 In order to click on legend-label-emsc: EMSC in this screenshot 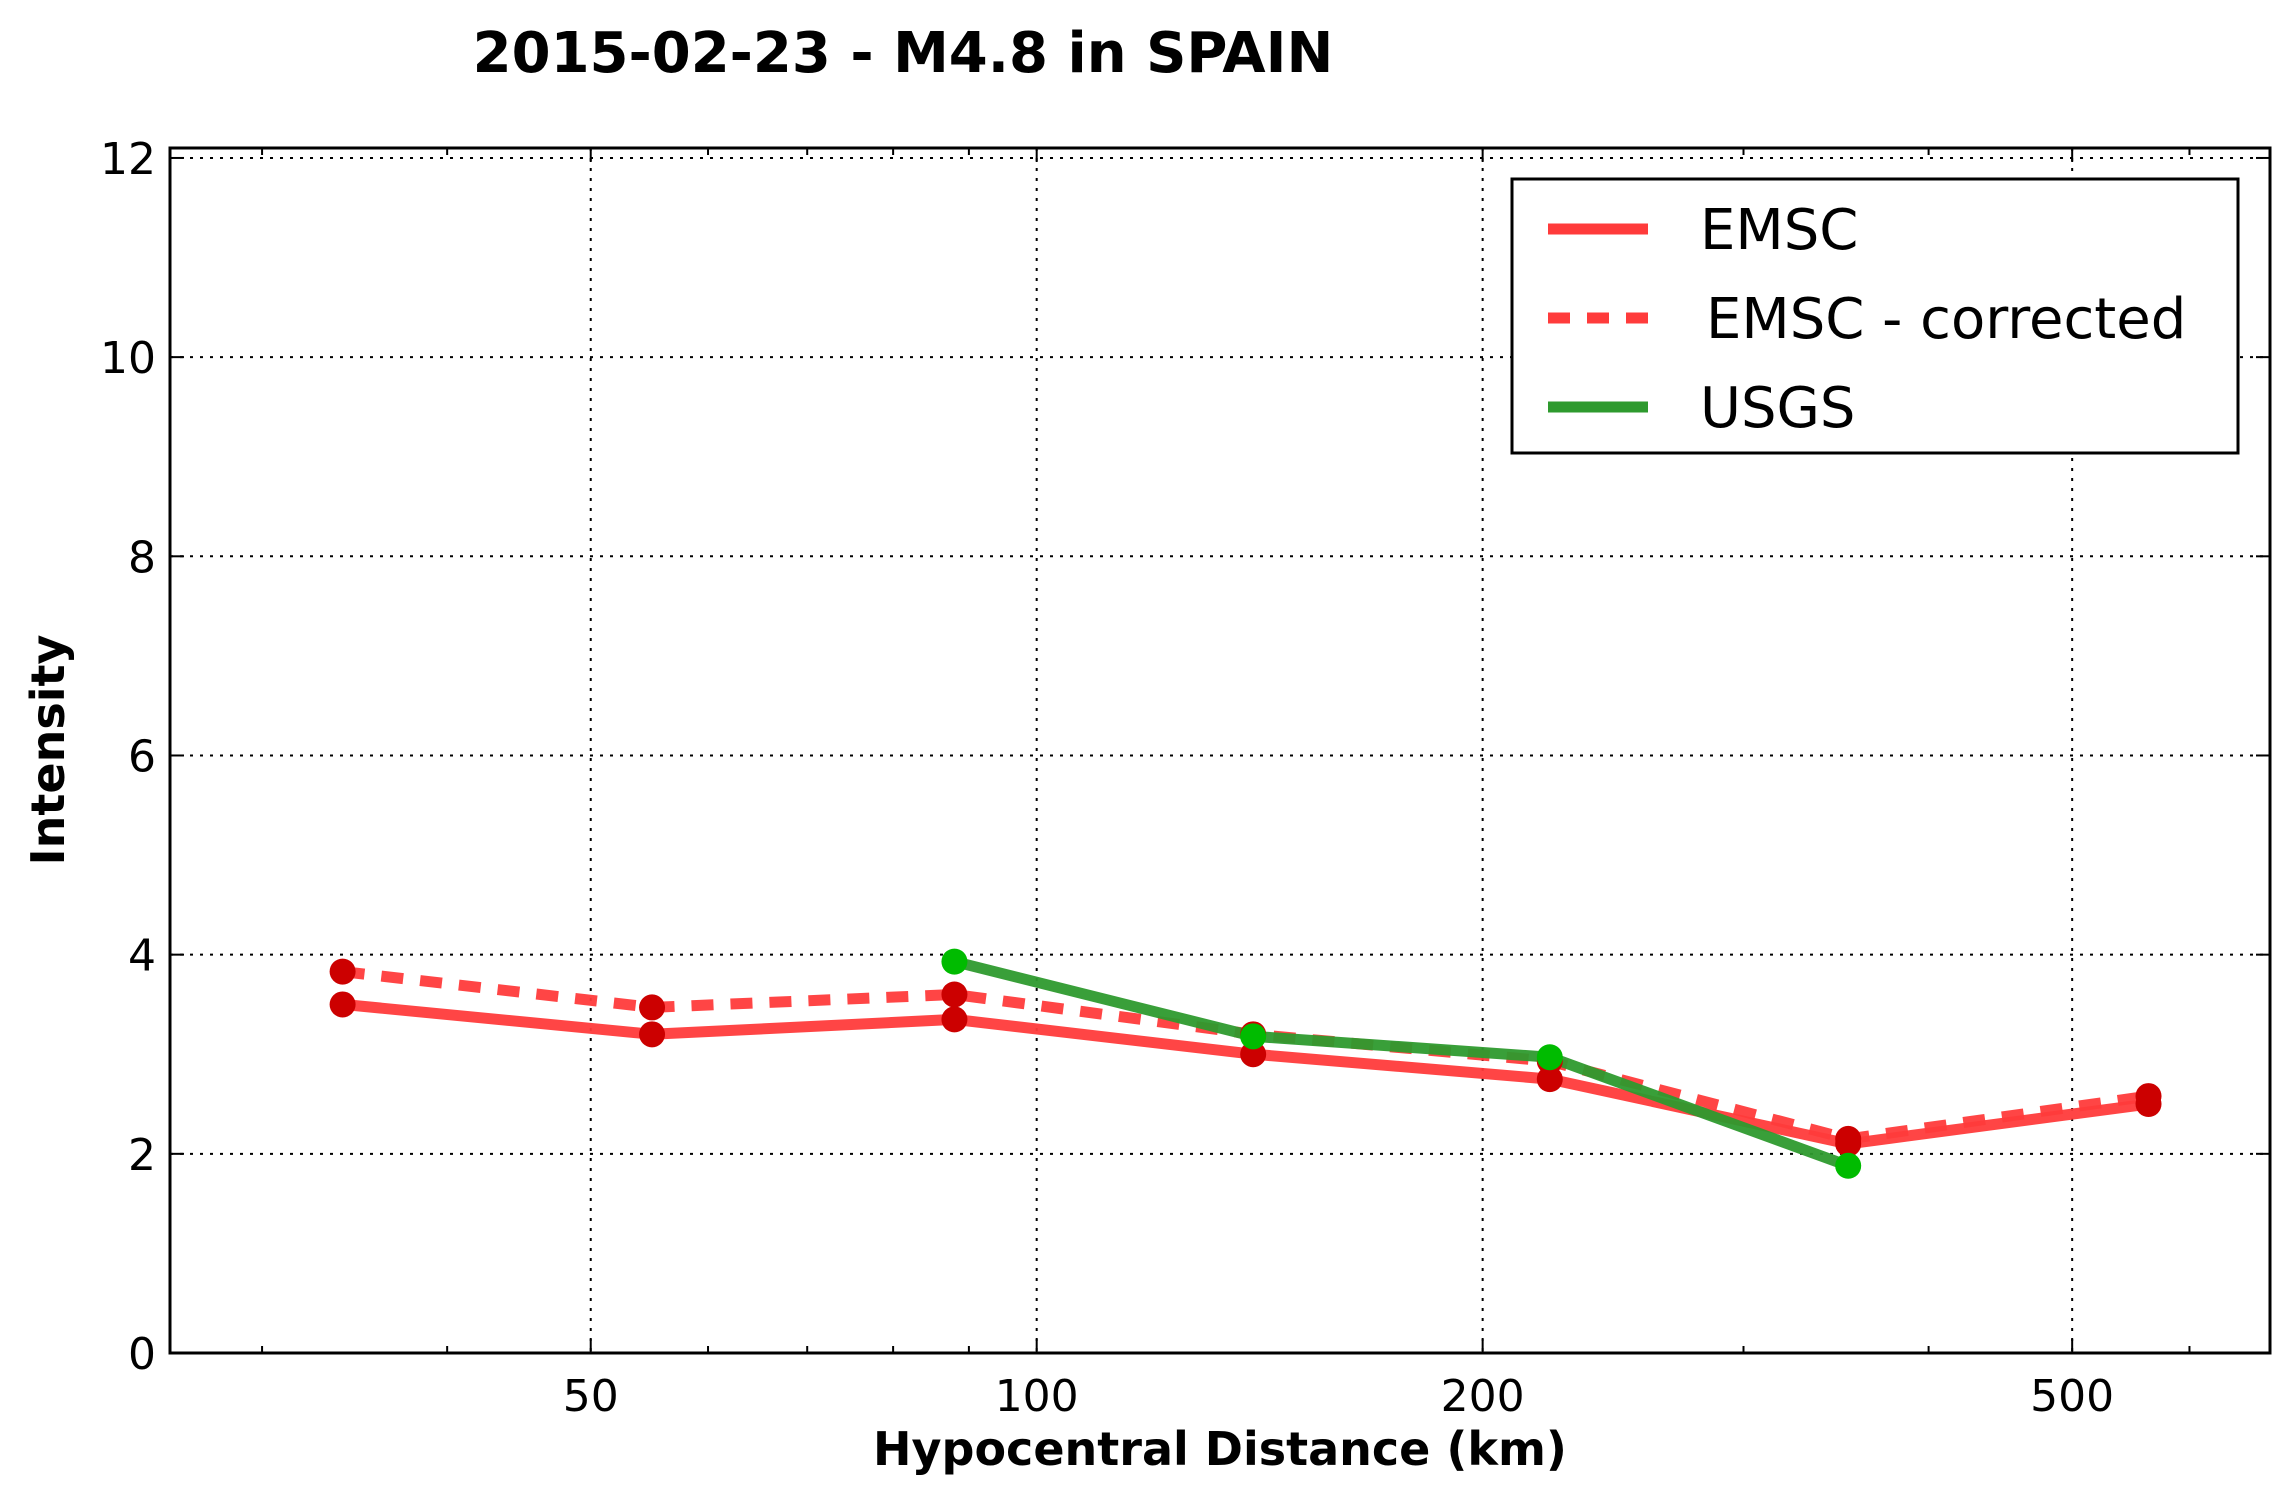, I will do `click(1779, 230)`.